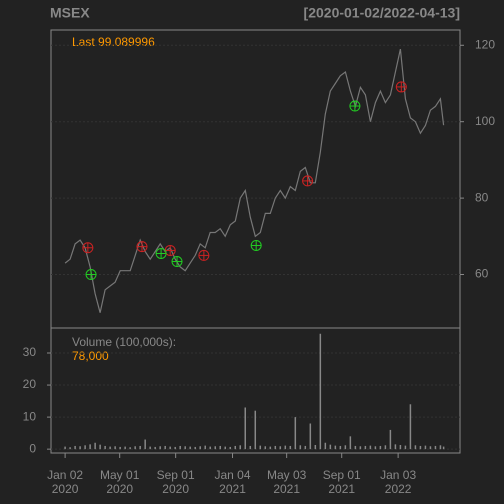 The height and width of the screenshot is (504, 504). What do you see at coordinates (382, 13) in the screenshot?
I see `chart-subtitle: [2020-01-02/2022-04-13]` at bounding box center [382, 13].